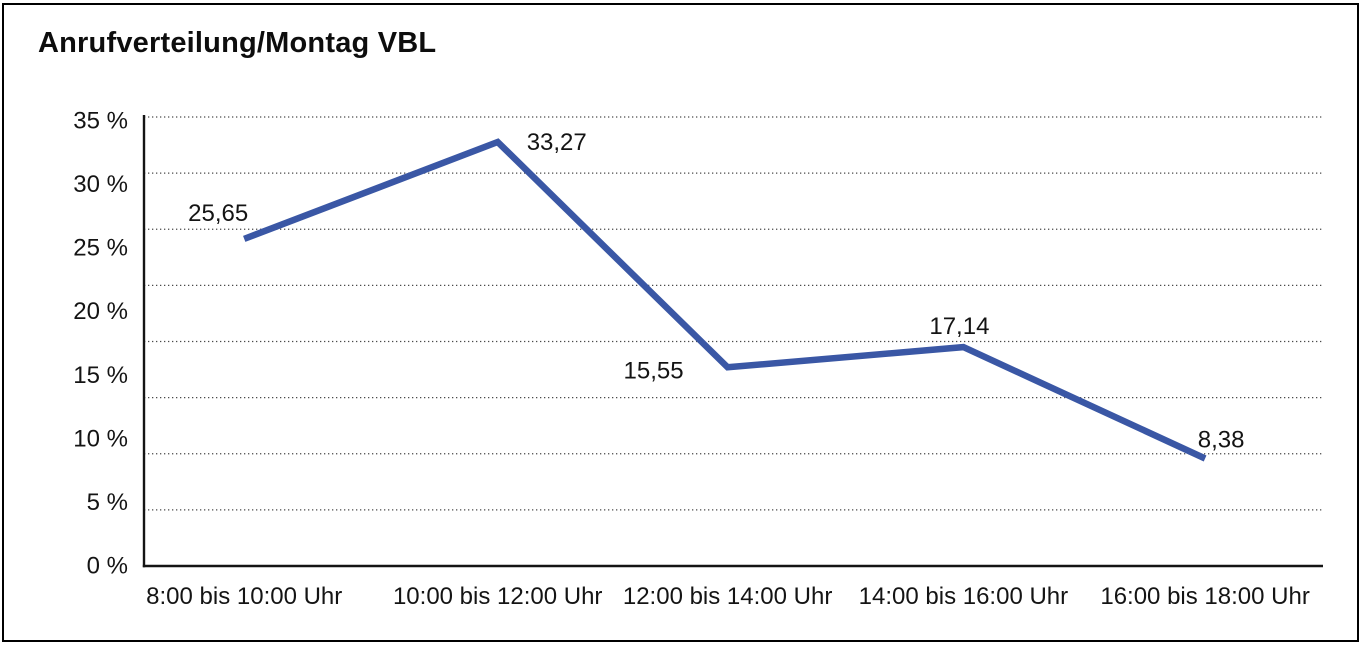 The height and width of the screenshot is (646, 1363). I want to click on y-tick-label: 25 %, so click(100, 248).